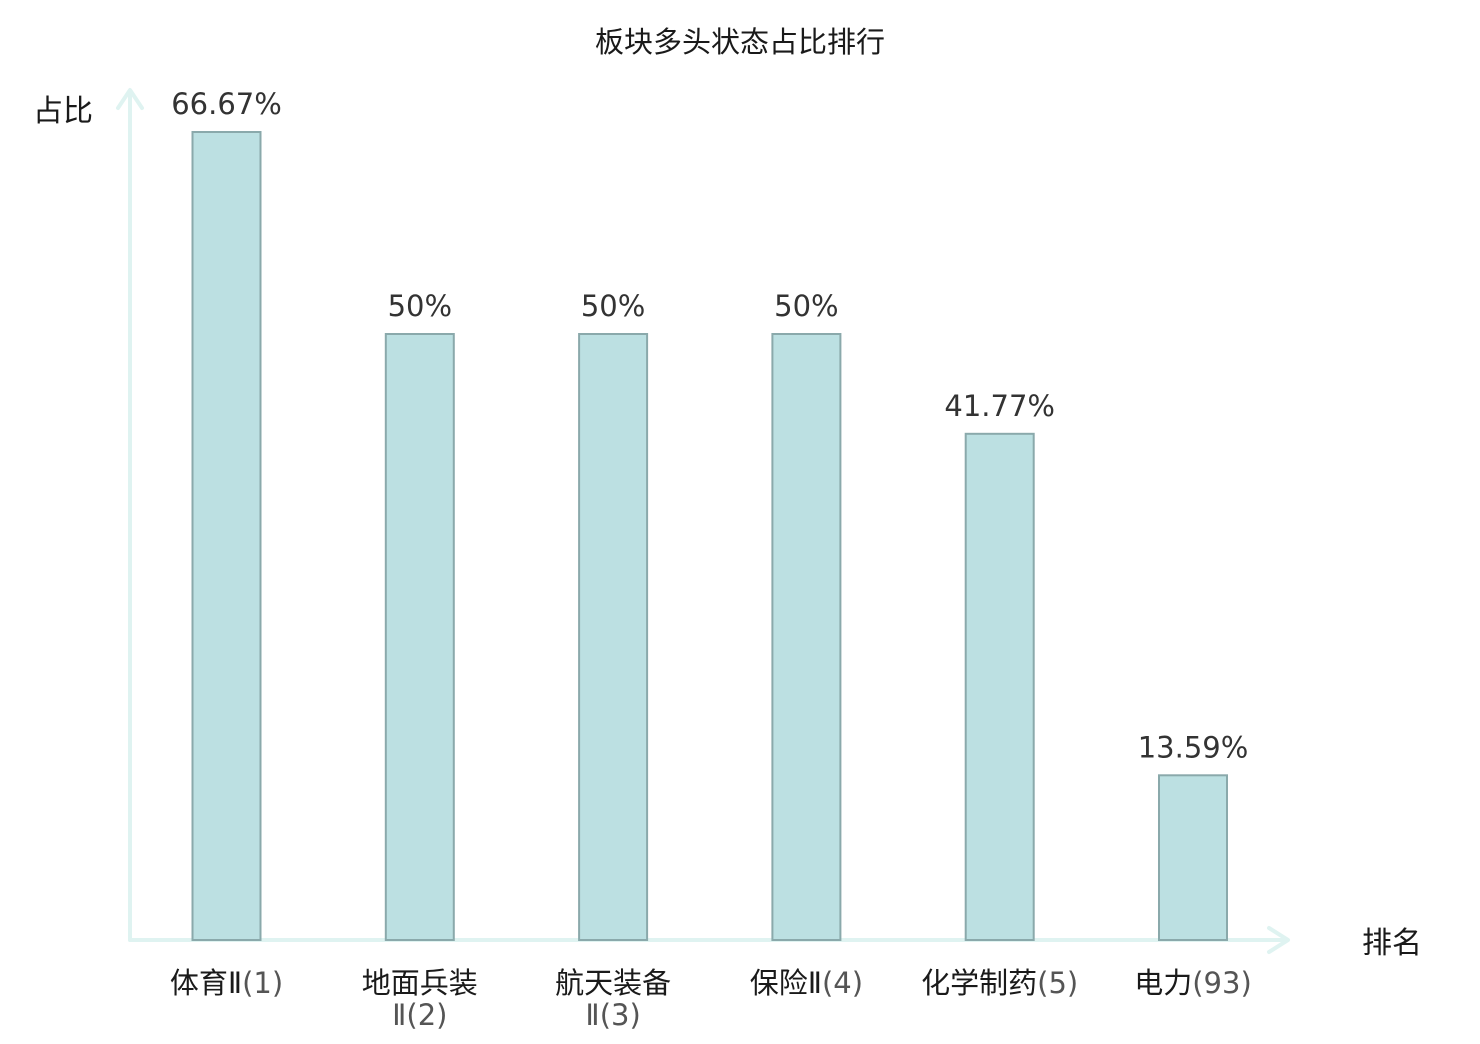 The image size is (1480, 1044). I want to click on category-label: 航天装备, so click(613, 983).